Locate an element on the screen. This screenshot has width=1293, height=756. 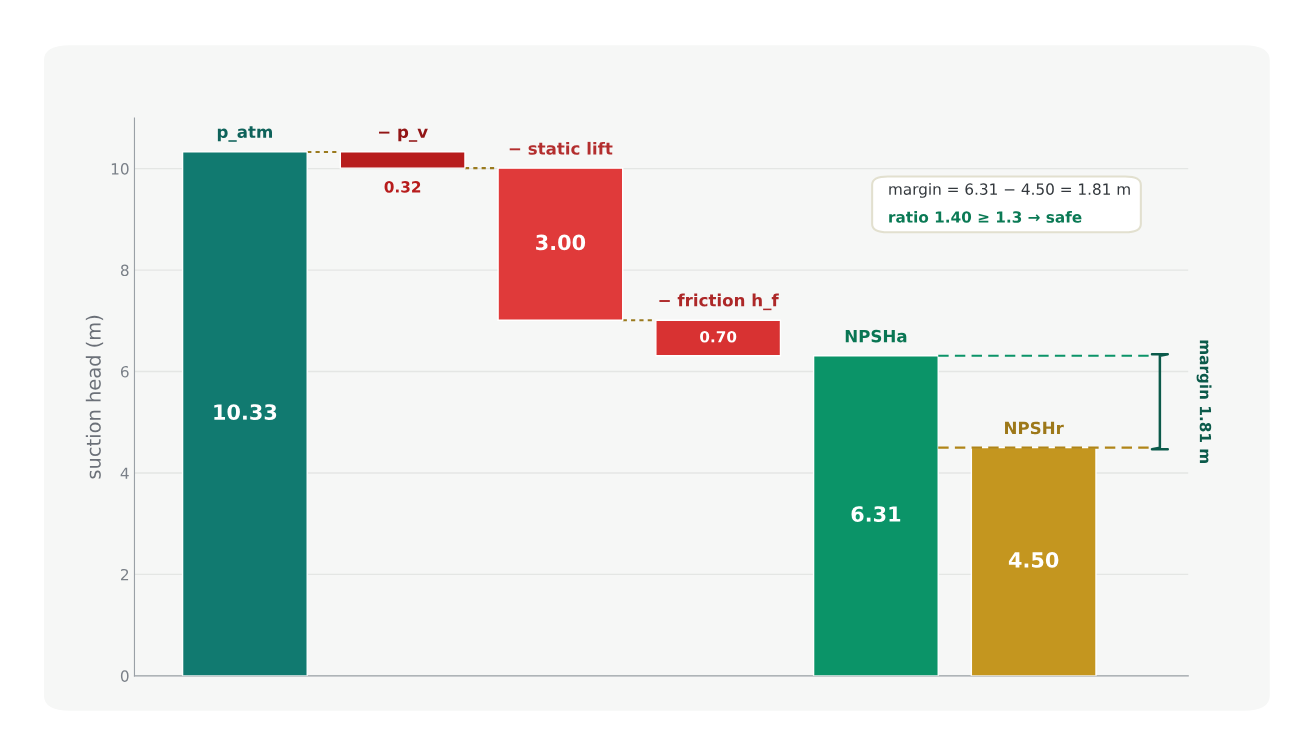
text: margin 1.81 m is located at coordinates (1204, 402).